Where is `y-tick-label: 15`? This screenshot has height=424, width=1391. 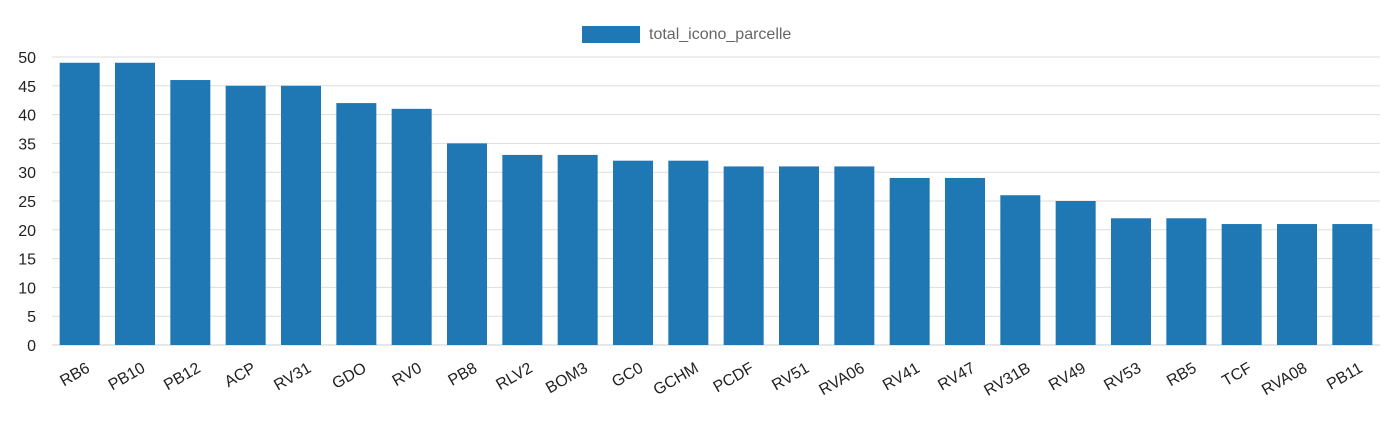
y-tick-label: 15 is located at coordinates (27, 260).